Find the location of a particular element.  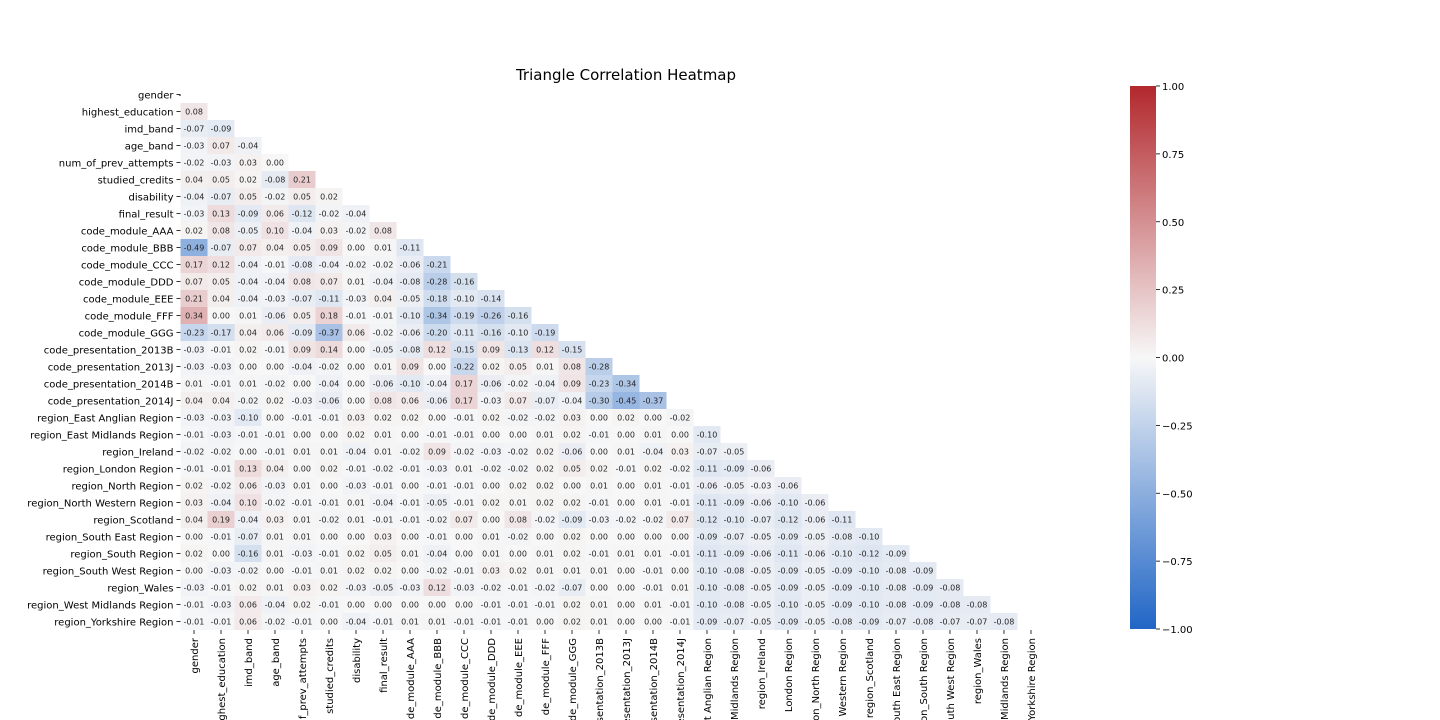

cell-value-label: -0.13 is located at coordinates (518, 350).